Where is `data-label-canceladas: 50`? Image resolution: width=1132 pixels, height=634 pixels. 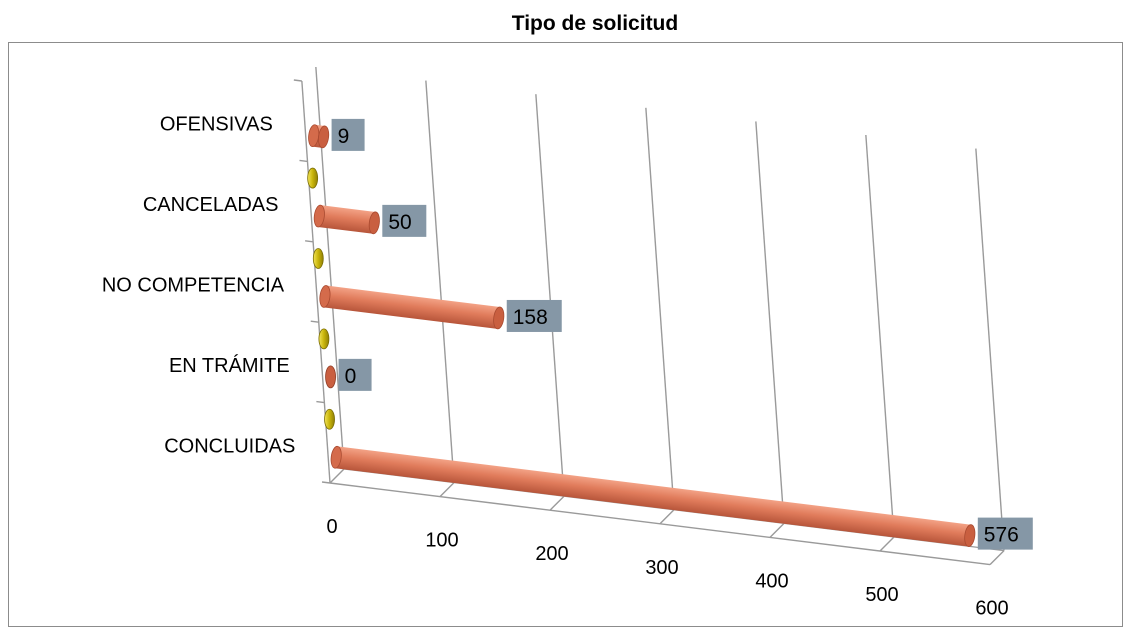 data-label-canceladas: 50 is located at coordinates (404, 220).